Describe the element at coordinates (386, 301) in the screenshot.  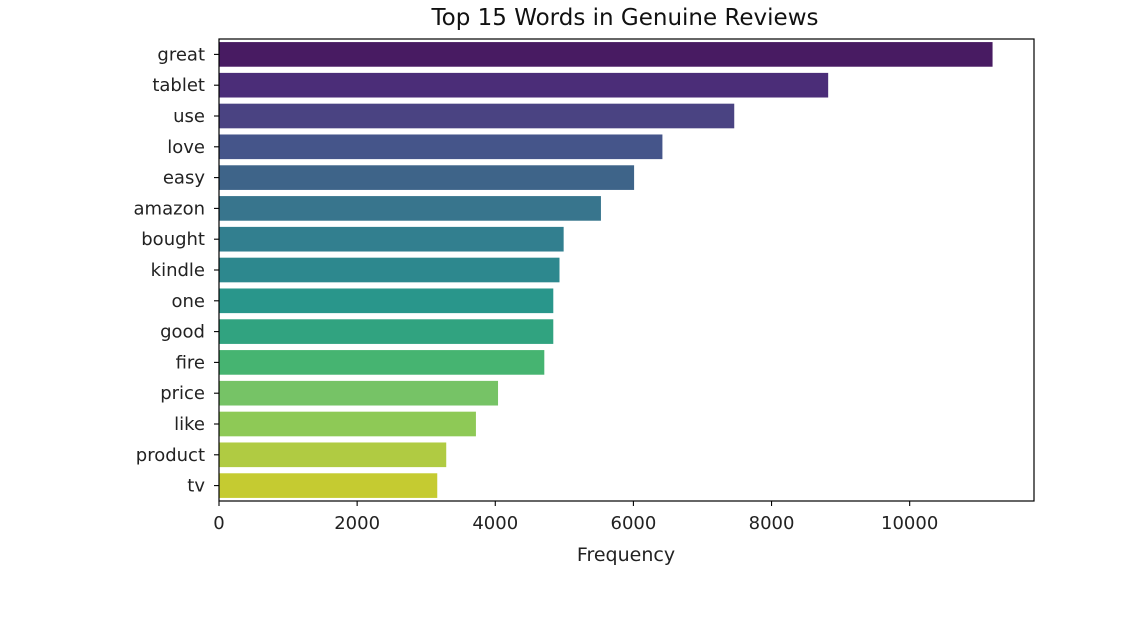
I see `bar-one` at that location.